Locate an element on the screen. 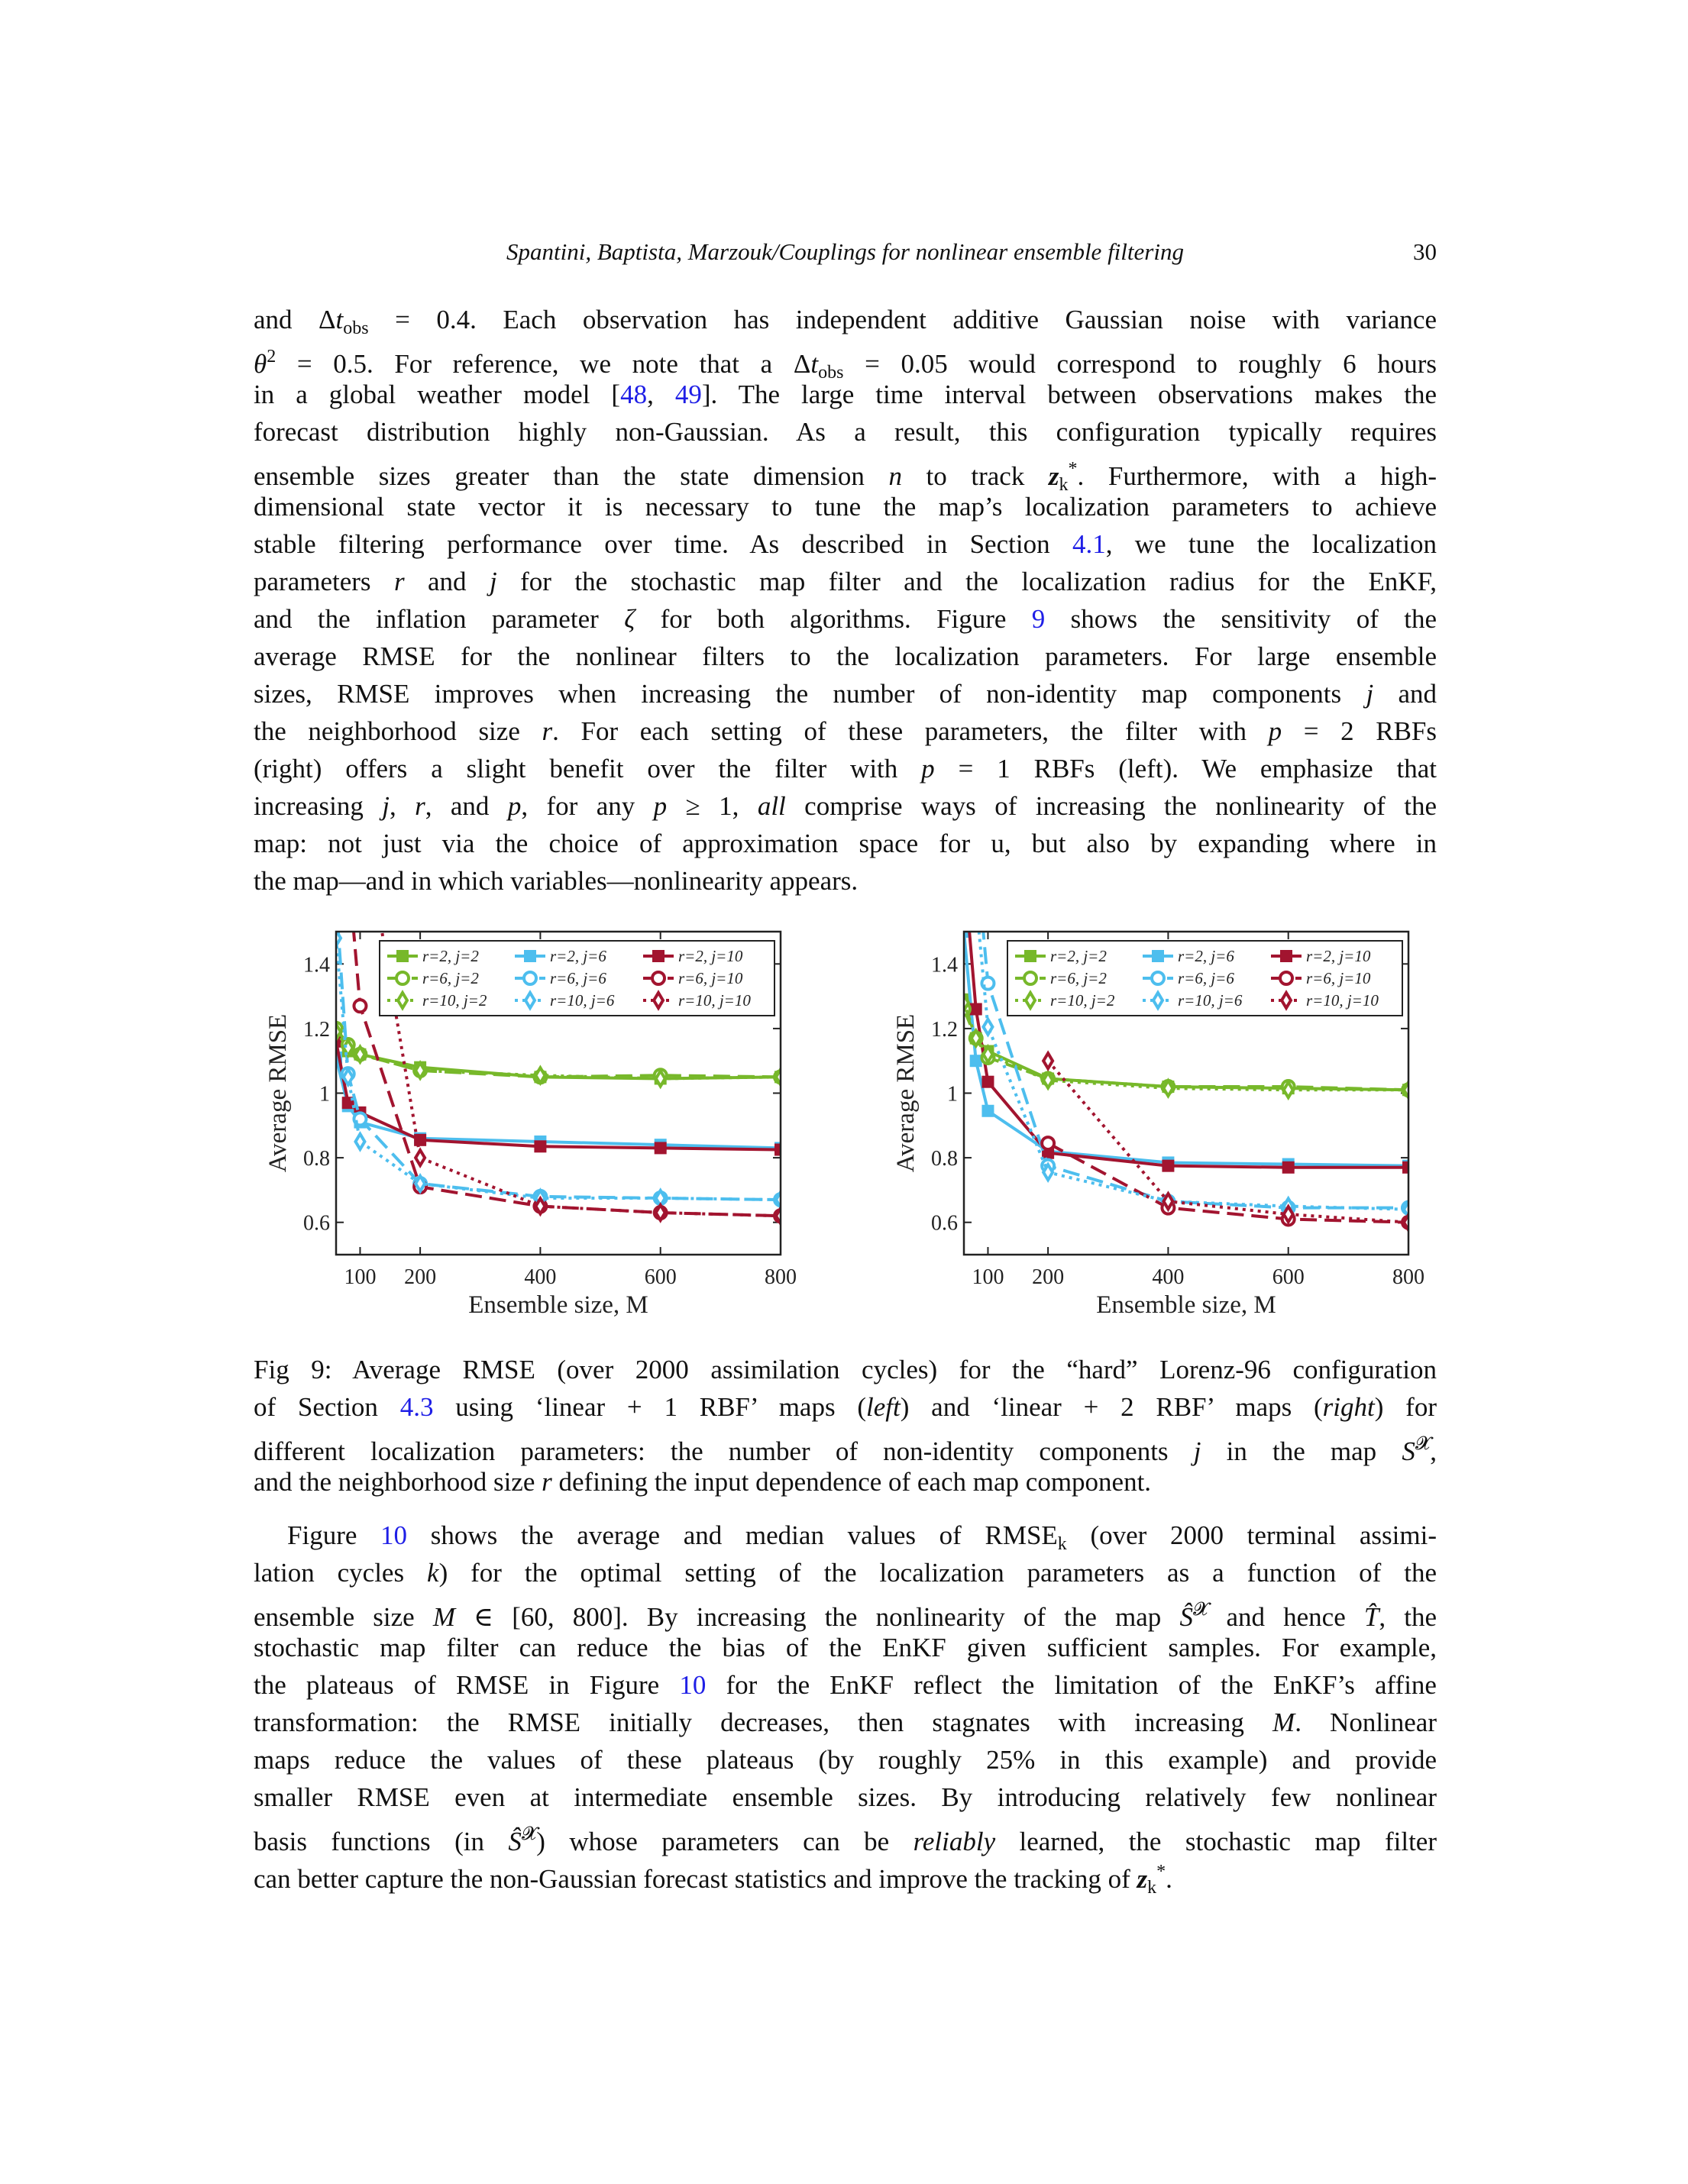  text-segment: Ŝ is located at coordinates (1186, 1617).